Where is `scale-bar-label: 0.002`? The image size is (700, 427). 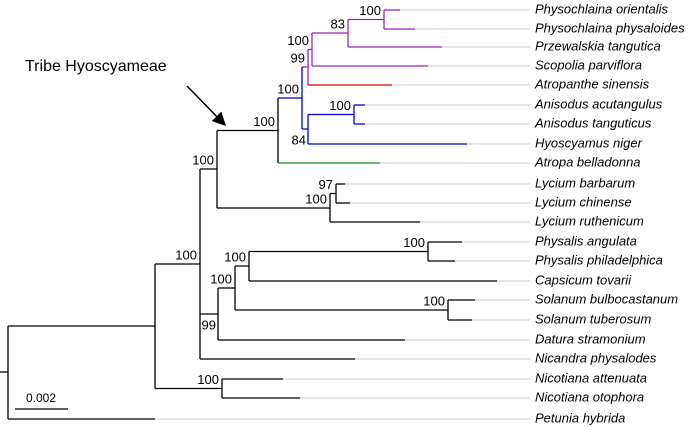 scale-bar-label: 0.002 is located at coordinates (41, 398).